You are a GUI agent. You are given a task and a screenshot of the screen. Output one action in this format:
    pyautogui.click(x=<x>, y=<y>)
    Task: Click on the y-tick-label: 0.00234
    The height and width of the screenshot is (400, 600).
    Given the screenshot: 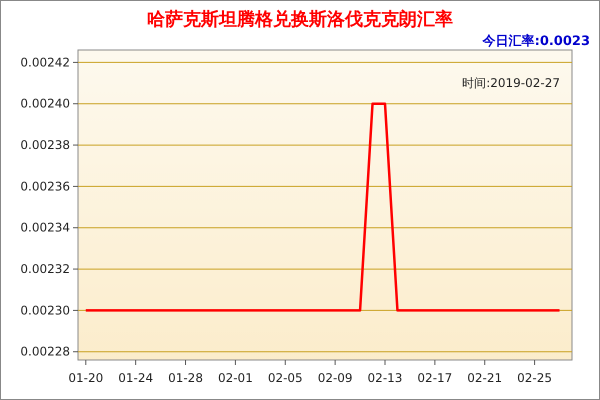 What is the action you would take?
    pyautogui.click(x=45, y=227)
    